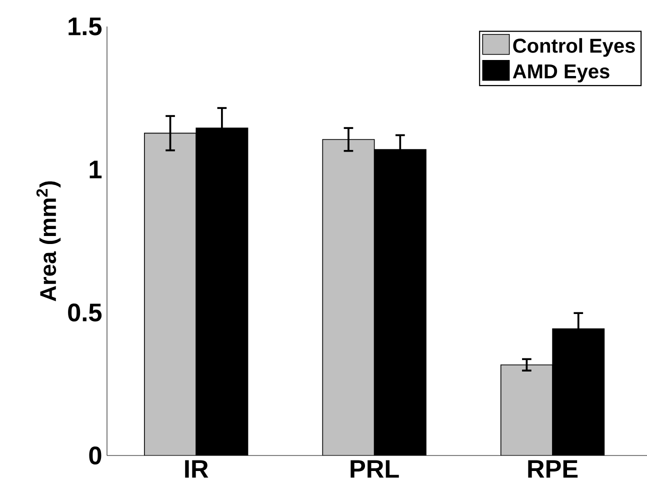 The width and height of the screenshot is (647, 490). What do you see at coordinates (553, 469) in the screenshot?
I see `x-tick-label: RPE` at bounding box center [553, 469].